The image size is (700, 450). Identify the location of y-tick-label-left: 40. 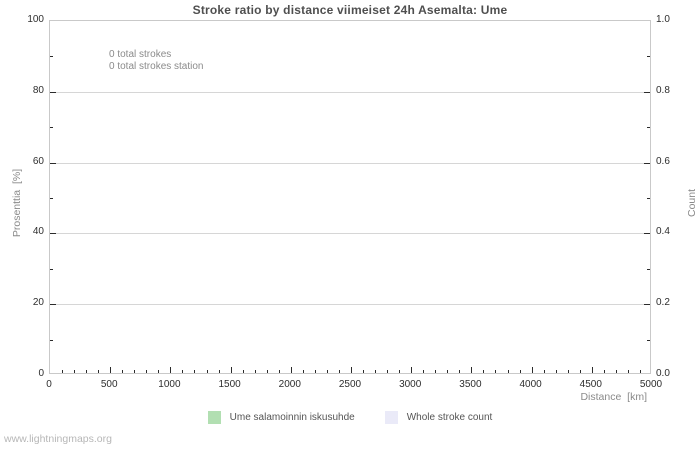
(38, 232).